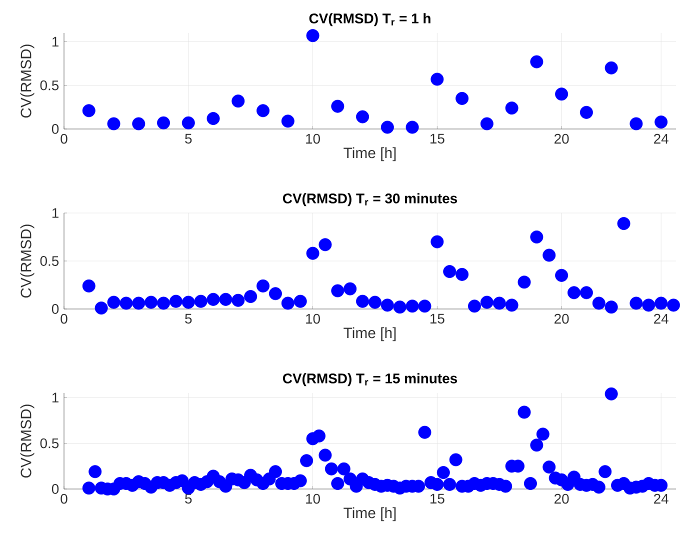  What do you see at coordinates (370, 379) in the screenshot?
I see `chart-title: CV(RMSD) T$_{r}$ = 15 minutes` at bounding box center [370, 379].